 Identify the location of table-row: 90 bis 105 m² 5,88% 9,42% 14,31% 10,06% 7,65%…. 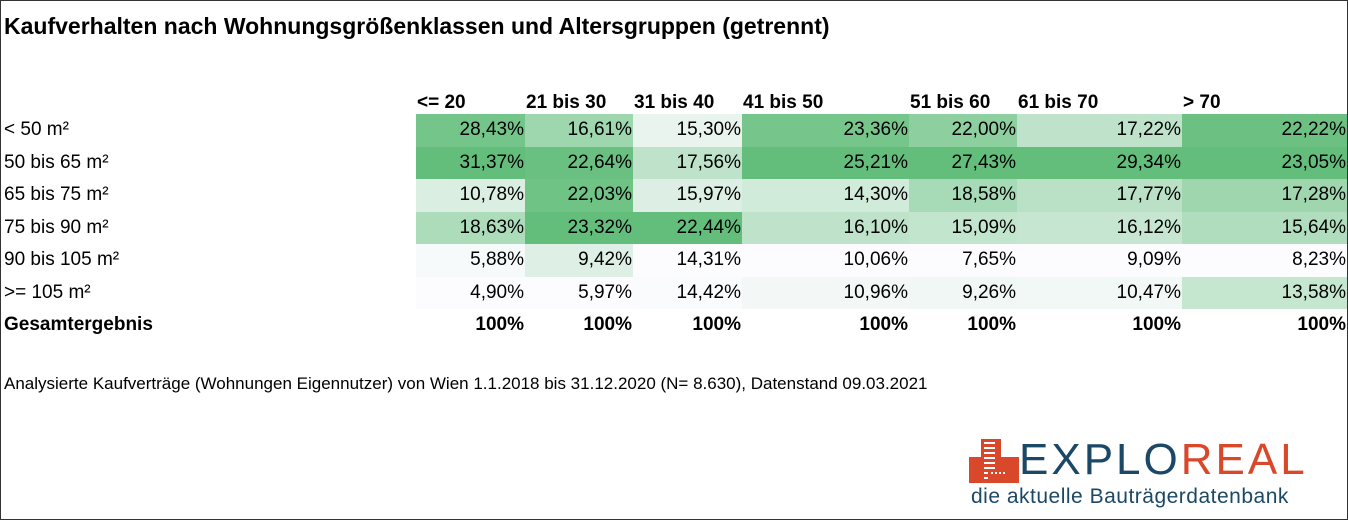
(674, 260).